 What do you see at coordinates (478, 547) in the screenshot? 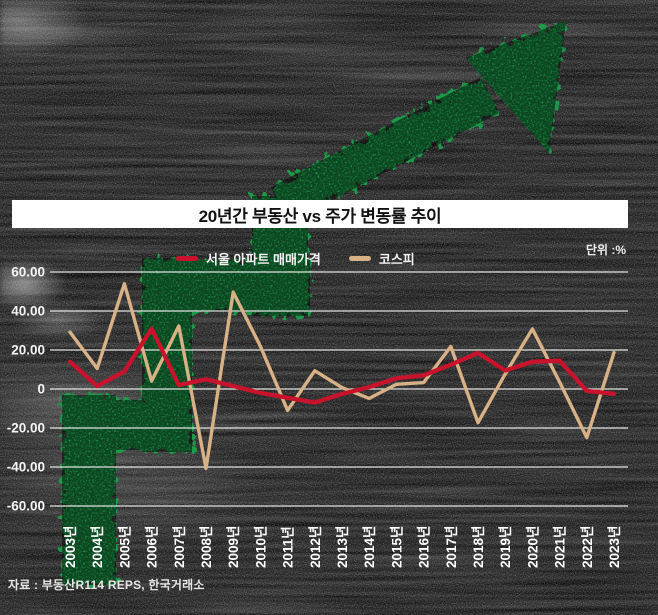
I see `x-axis-tick-label: 2018년` at bounding box center [478, 547].